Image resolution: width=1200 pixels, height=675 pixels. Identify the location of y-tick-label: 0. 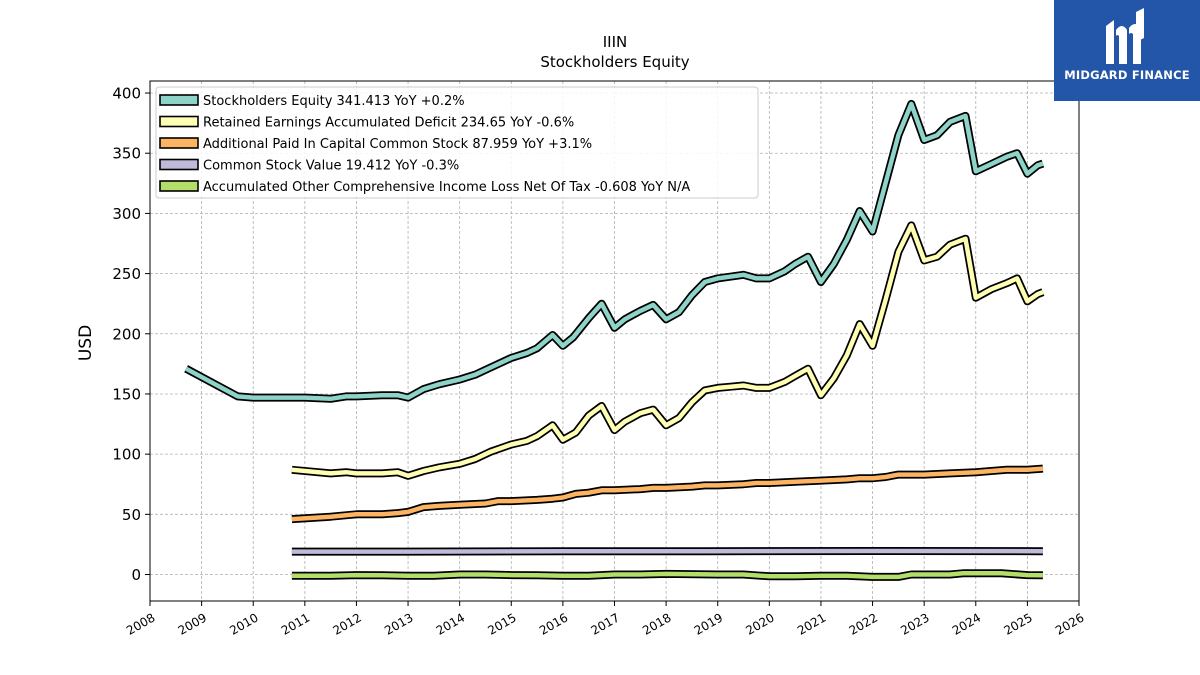
(136, 575).